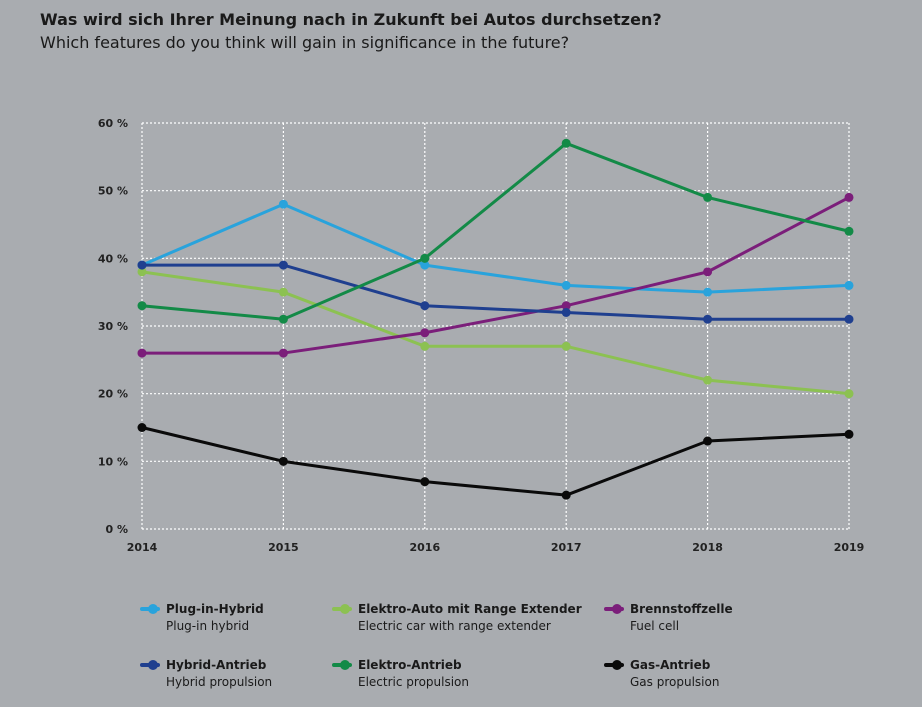 The image size is (922, 707). Describe the element at coordinates (424, 547) in the screenshot. I see `x-tick-label: 2016` at that location.